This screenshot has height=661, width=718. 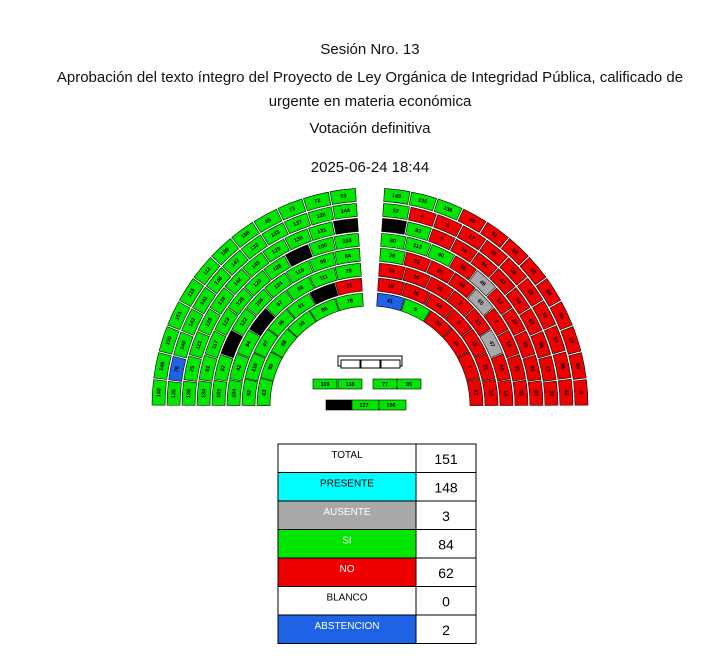 I want to click on seat-number: 130, so click(x=298, y=239).